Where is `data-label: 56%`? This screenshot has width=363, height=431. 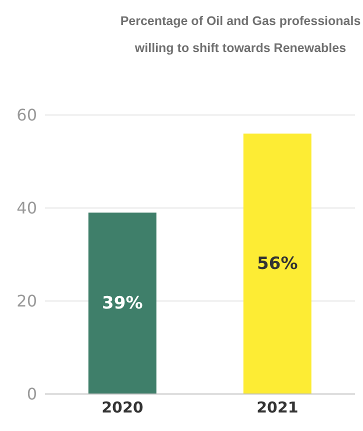 data-label: 56% is located at coordinates (277, 264).